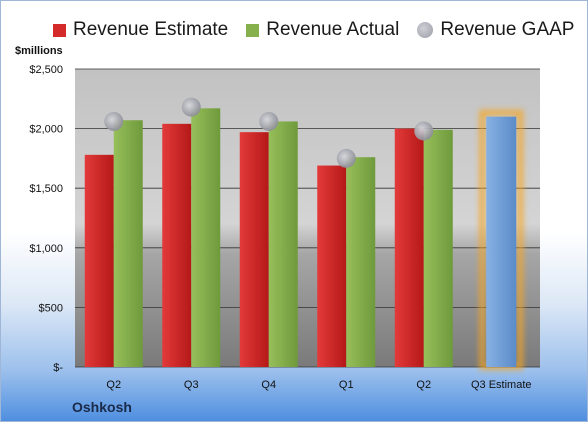 The height and width of the screenshot is (422, 588). I want to click on x-tick-label: Q3 Estimate, so click(501, 385).